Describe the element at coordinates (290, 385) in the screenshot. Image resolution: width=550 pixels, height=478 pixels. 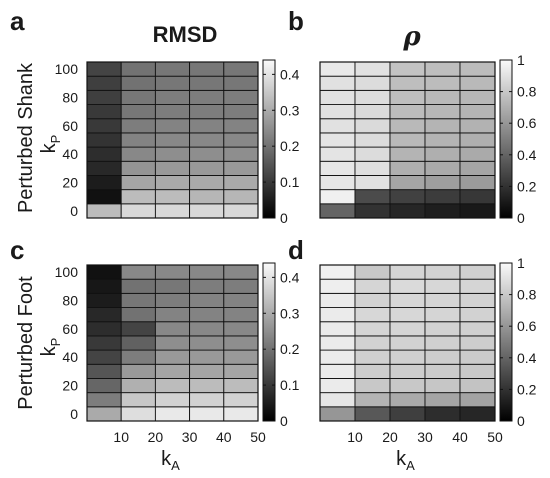
I see `colorbar-tick-label: 0.1` at that location.